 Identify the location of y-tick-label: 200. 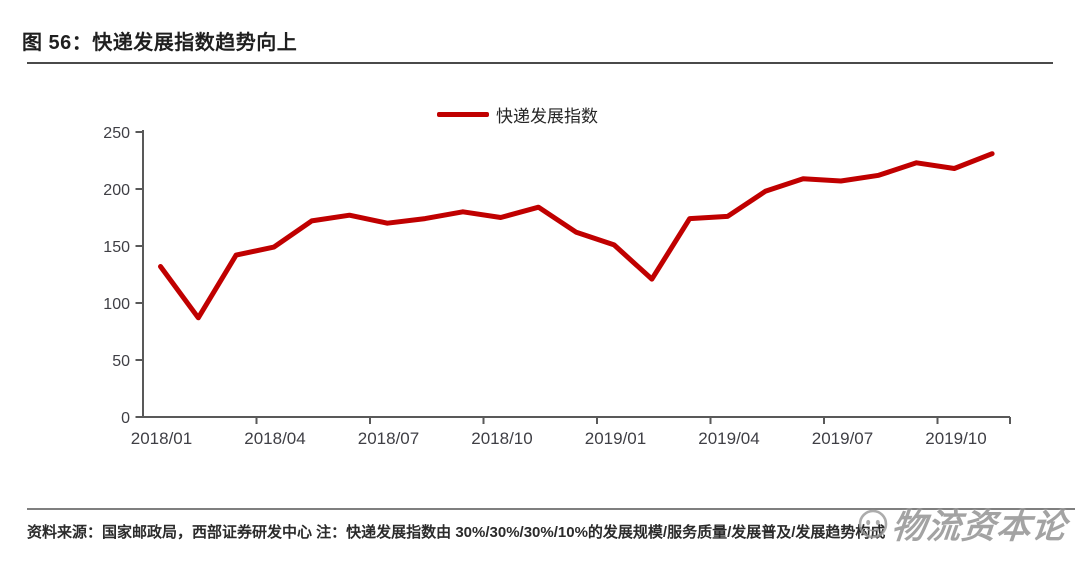
(116, 190).